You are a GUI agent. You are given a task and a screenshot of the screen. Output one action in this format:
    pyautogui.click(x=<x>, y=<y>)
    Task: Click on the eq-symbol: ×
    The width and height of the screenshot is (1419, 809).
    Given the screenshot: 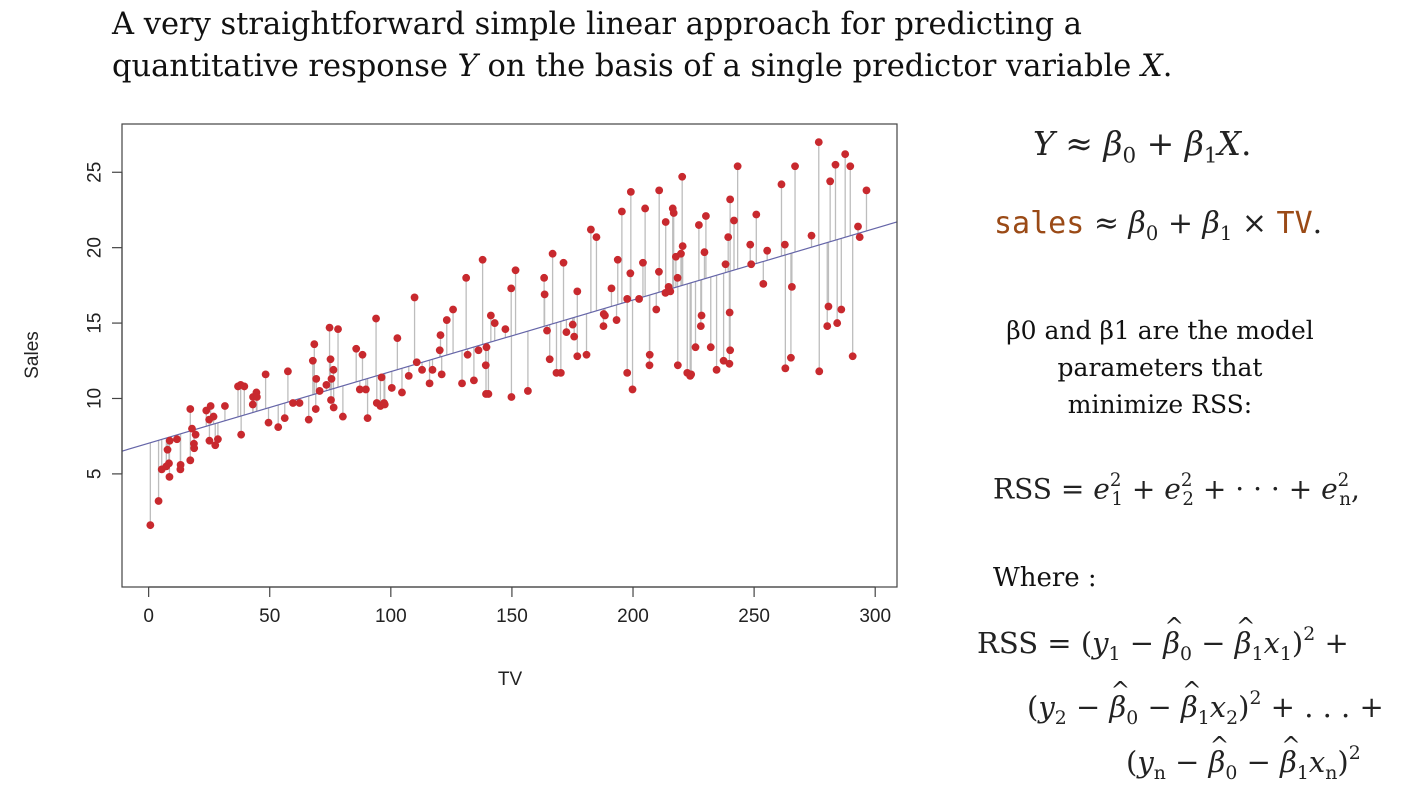 What is the action you would take?
    pyautogui.click(x=1254, y=223)
    